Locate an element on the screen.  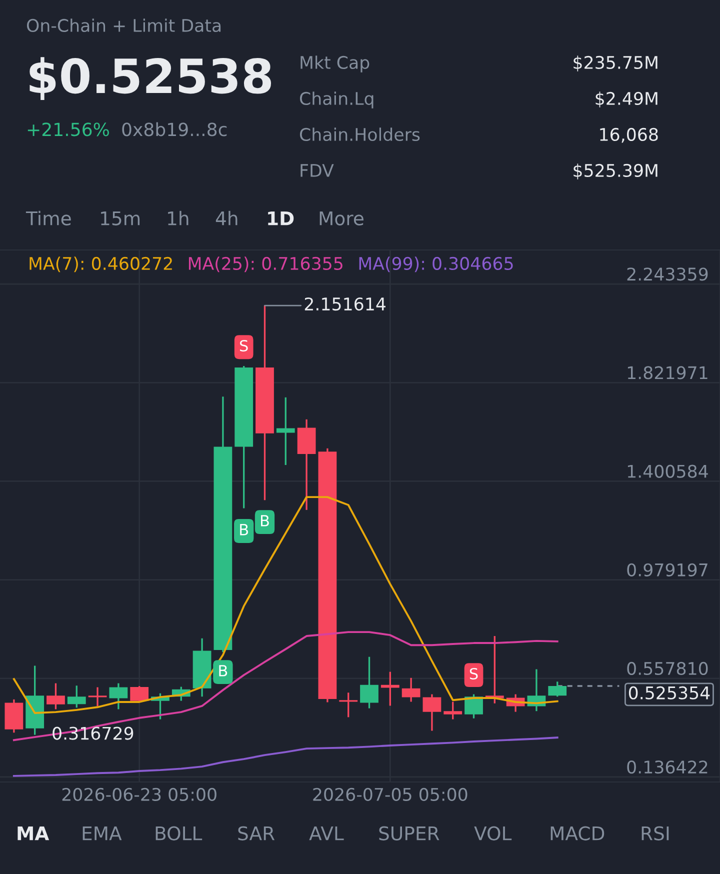
text: EMA is located at coordinates (102, 833).